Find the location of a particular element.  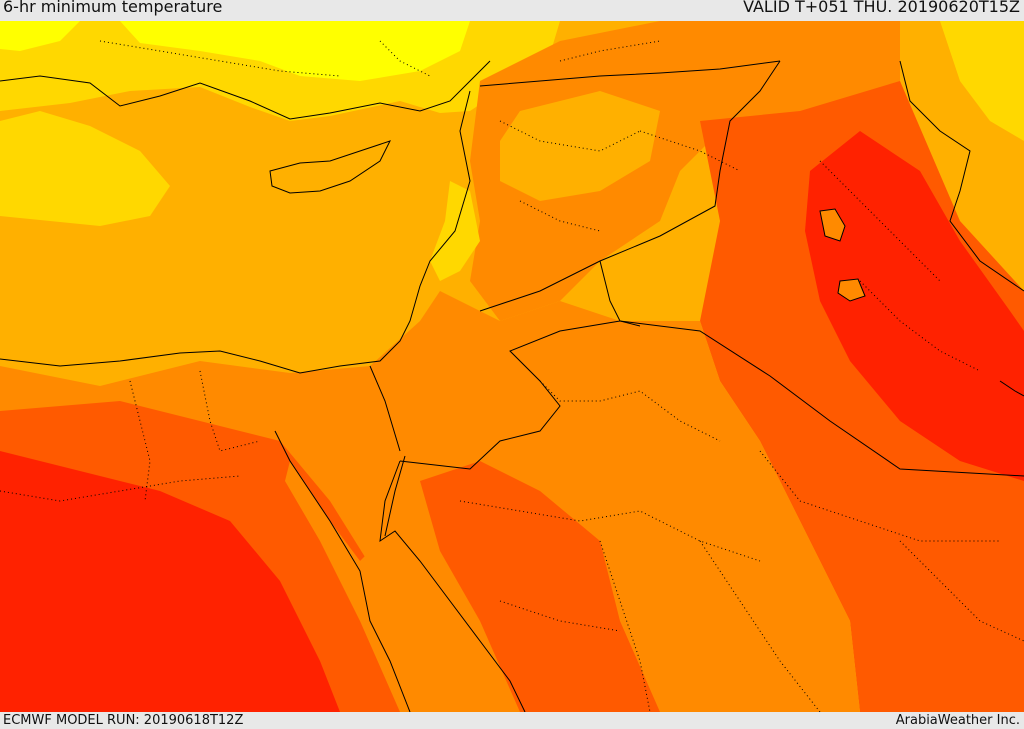

temp-zone-red-iraq is located at coordinates (914, 306).